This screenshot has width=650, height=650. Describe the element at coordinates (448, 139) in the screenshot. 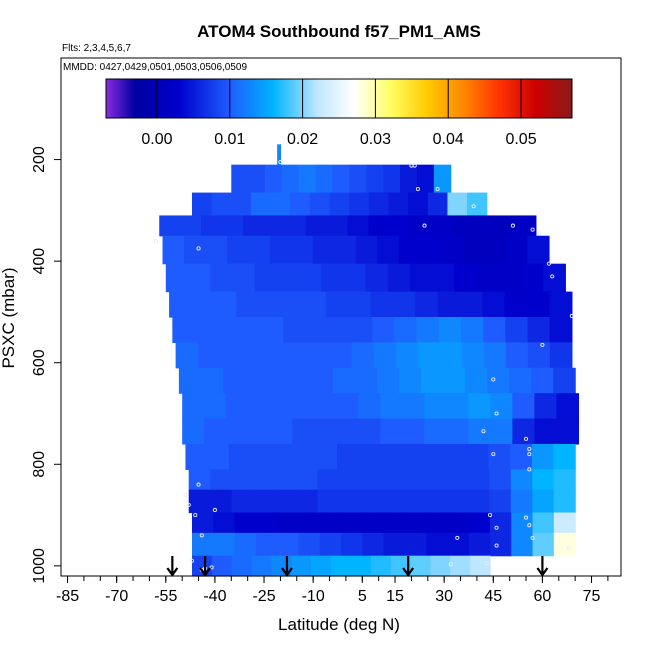

I see `colorbar-tick-label: 0.04` at that location.